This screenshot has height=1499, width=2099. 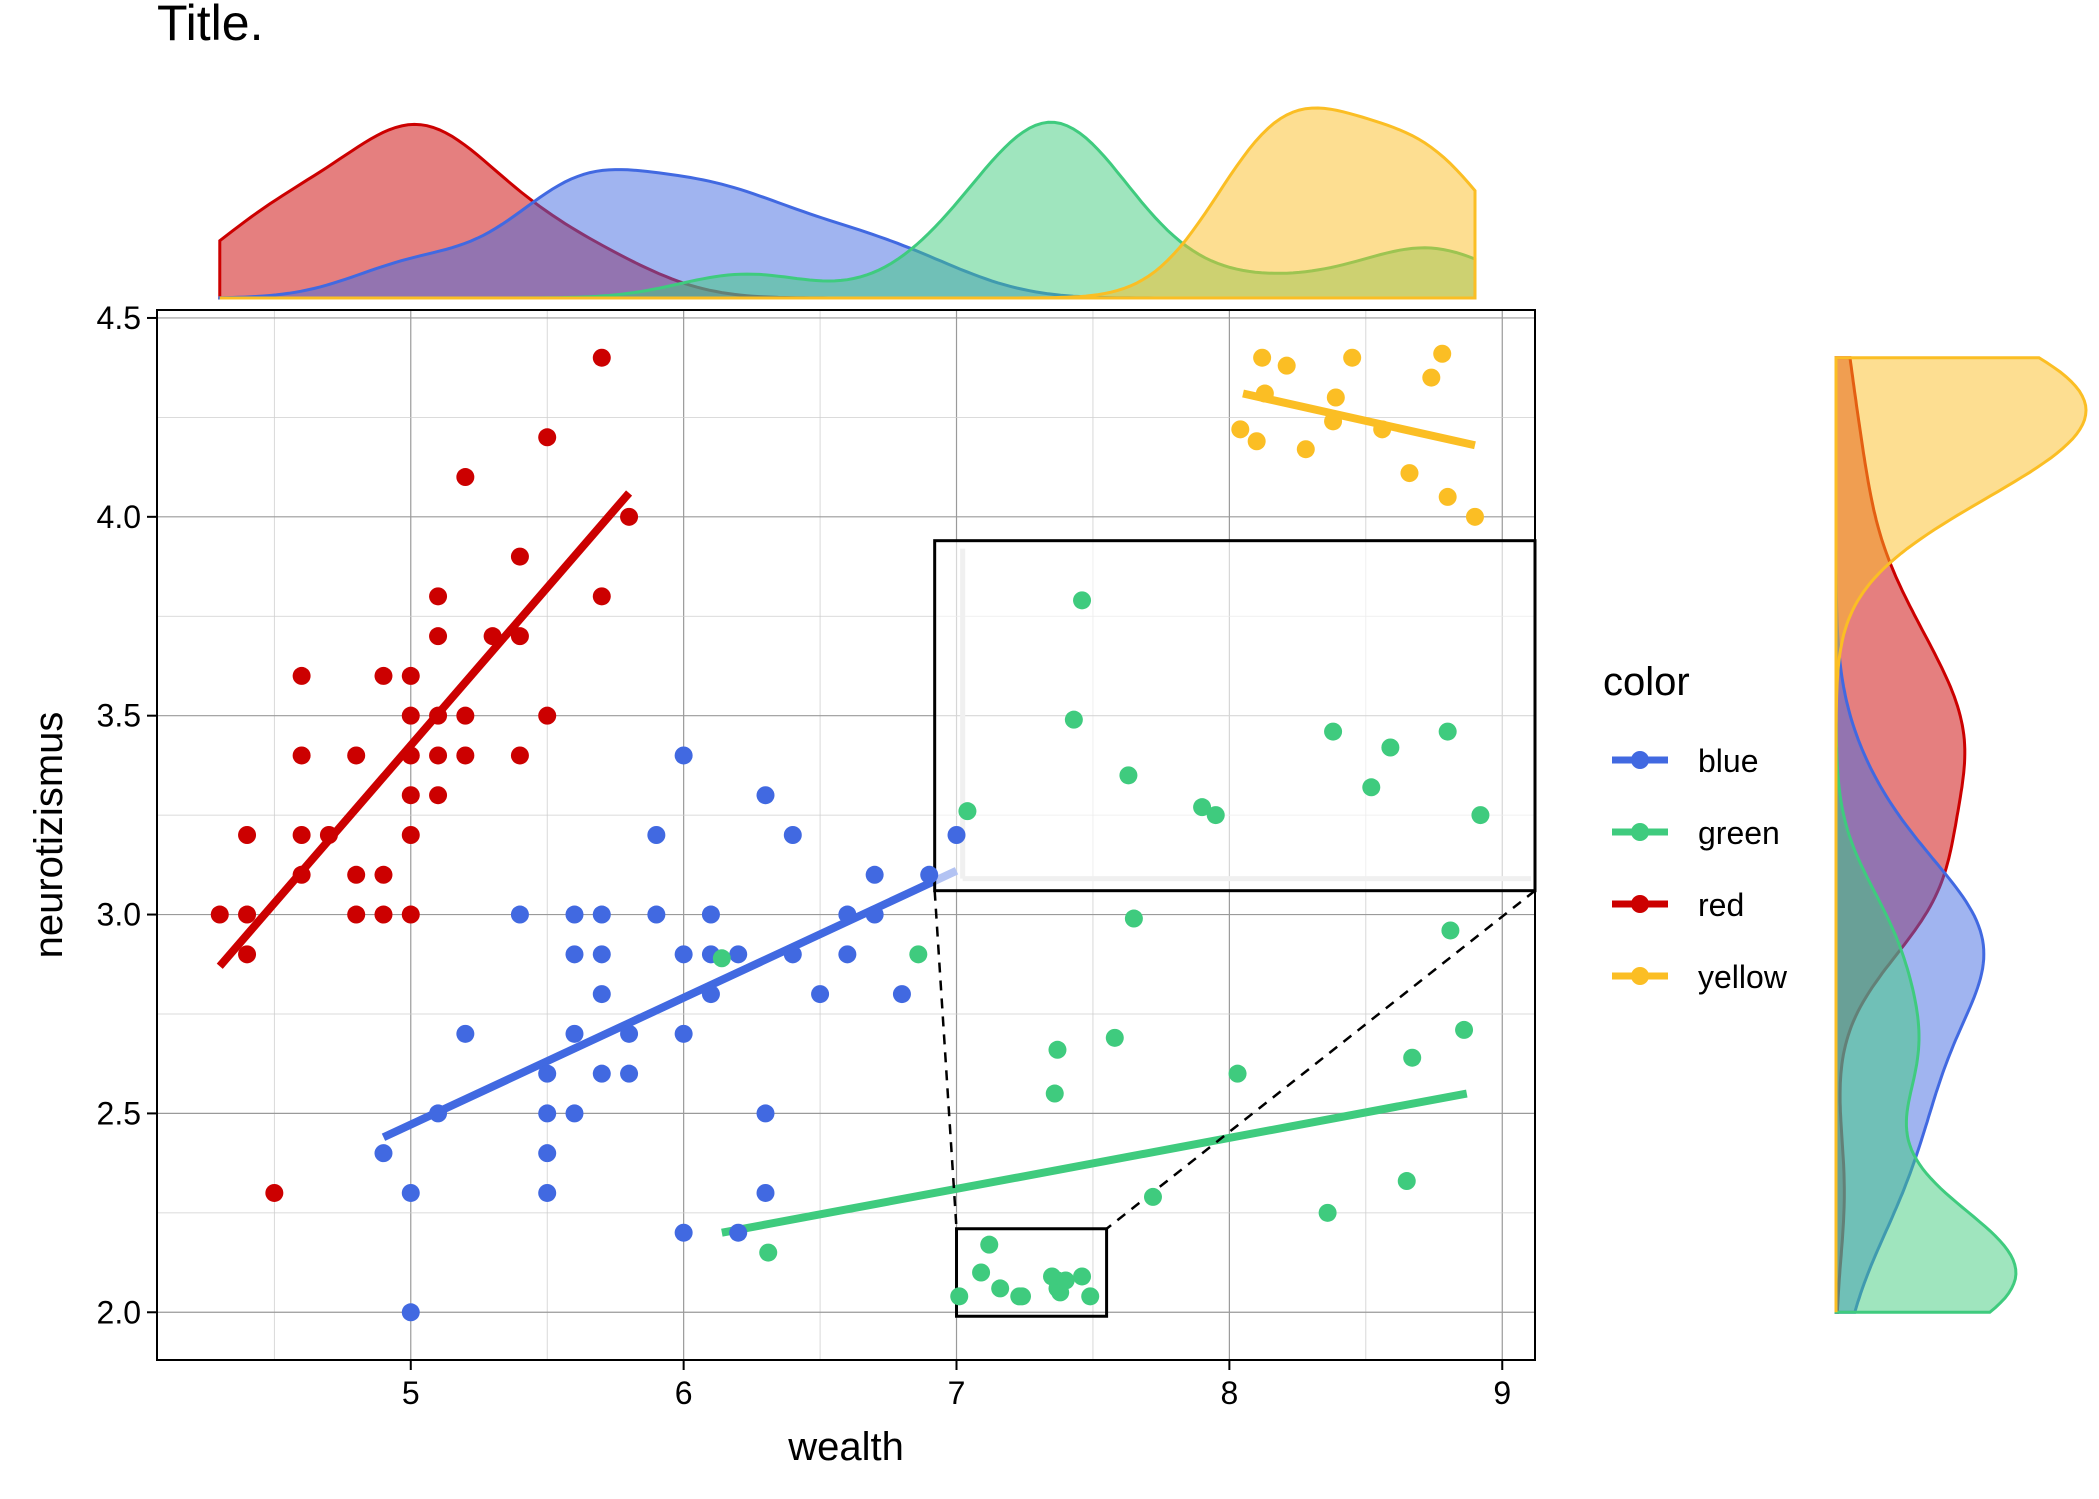 What do you see at coordinates (119, 1113) in the screenshot?
I see `y-tick-label: 2.5` at bounding box center [119, 1113].